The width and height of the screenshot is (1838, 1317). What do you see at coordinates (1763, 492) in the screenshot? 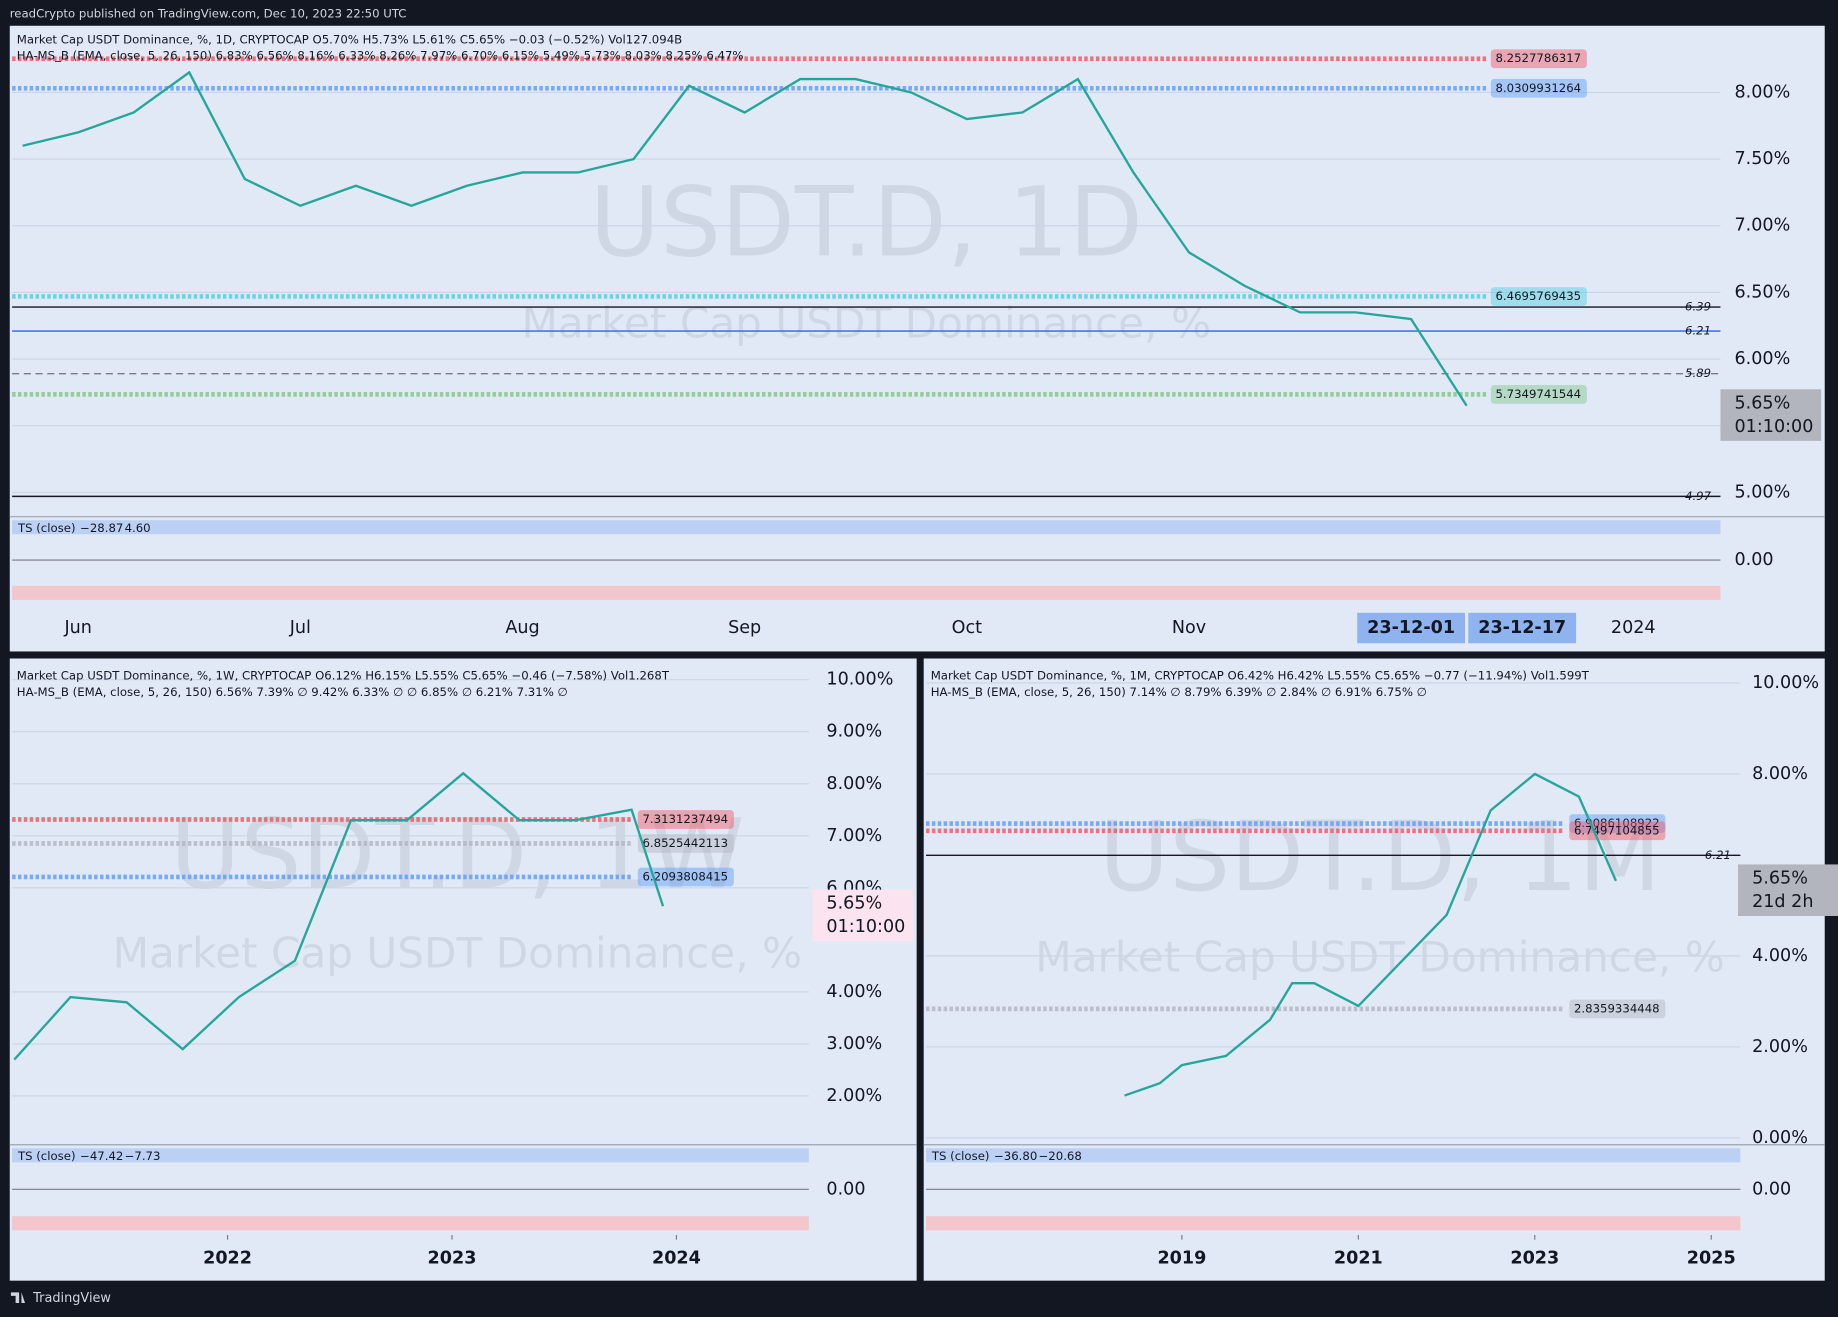
I see `y-tick-label: 5.00%` at bounding box center [1763, 492].